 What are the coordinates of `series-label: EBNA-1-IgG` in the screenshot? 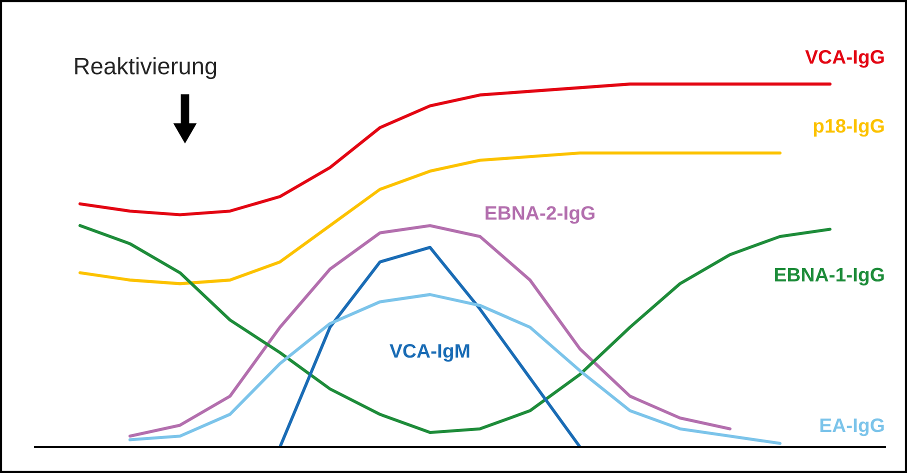 It's located at (829, 277).